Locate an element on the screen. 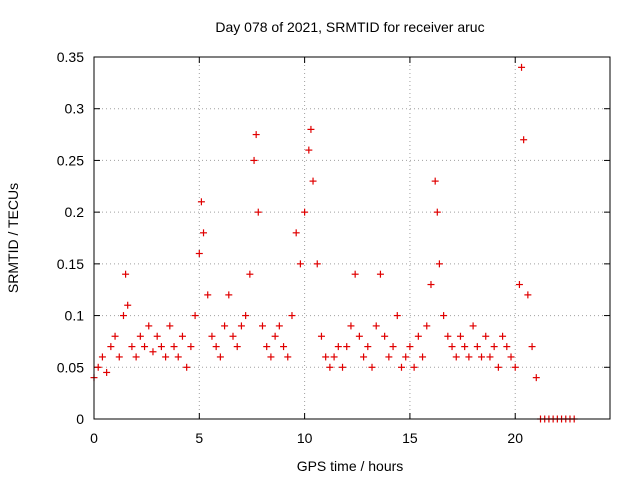 The height and width of the screenshot is (480, 640). y-tick-label: 0 is located at coordinates (80, 419).